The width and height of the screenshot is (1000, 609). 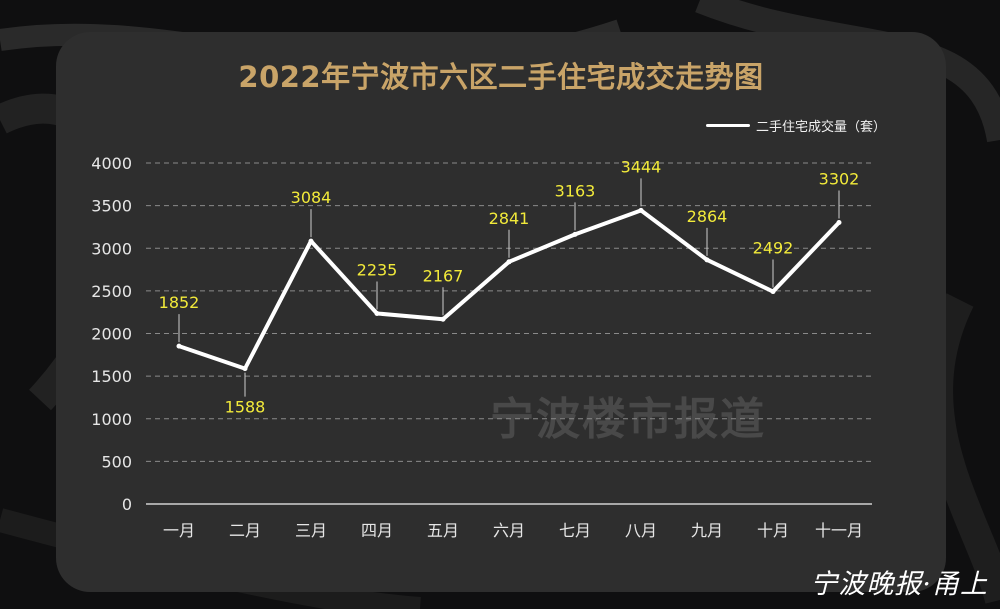 What do you see at coordinates (377, 269) in the screenshot?
I see `data-label: 2235` at bounding box center [377, 269].